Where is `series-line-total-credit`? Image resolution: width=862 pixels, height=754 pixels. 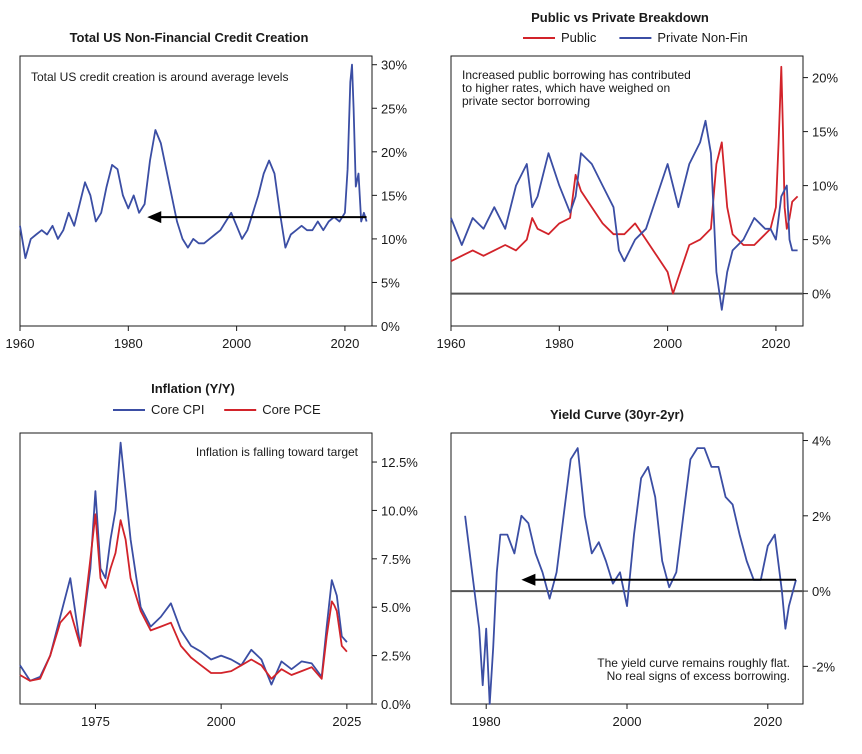 series-line-total-credit is located at coordinates (193, 161).